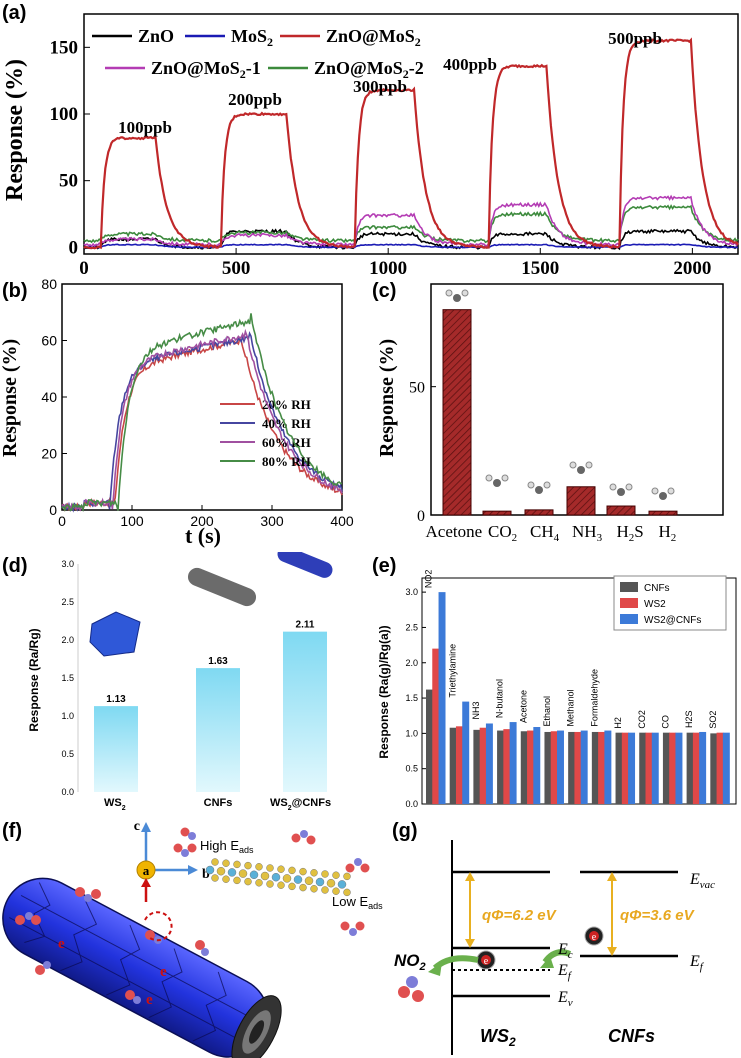 This screenshot has height=1058, width=741. What do you see at coordinates (53, 510) in the screenshot?
I see `chart-b-ytick-label: 0` at bounding box center [53, 510].